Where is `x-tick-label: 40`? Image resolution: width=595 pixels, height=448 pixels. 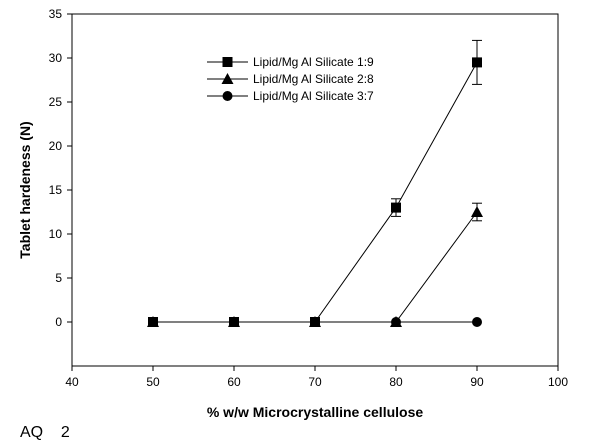
x-tick-label: 40 is located at coordinates (72, 382).